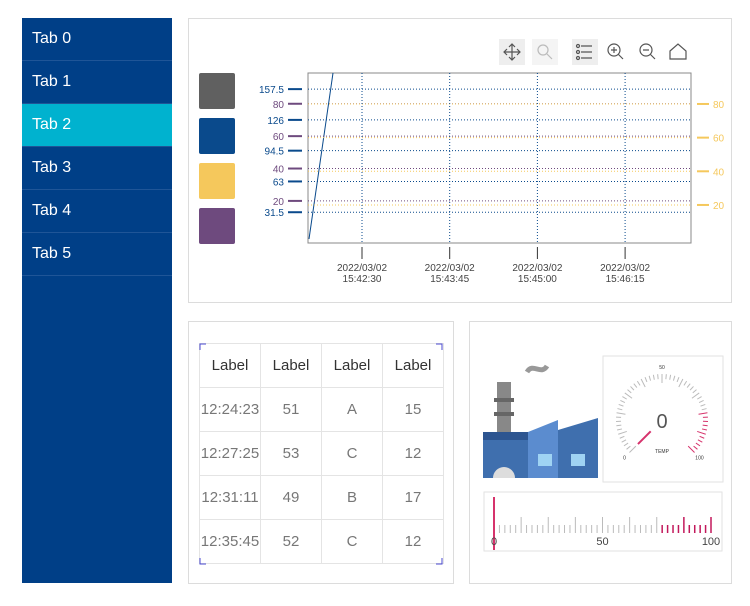 The image size is (750, 606). I want to click on linear-scale-label: 100, so click(711, 542).